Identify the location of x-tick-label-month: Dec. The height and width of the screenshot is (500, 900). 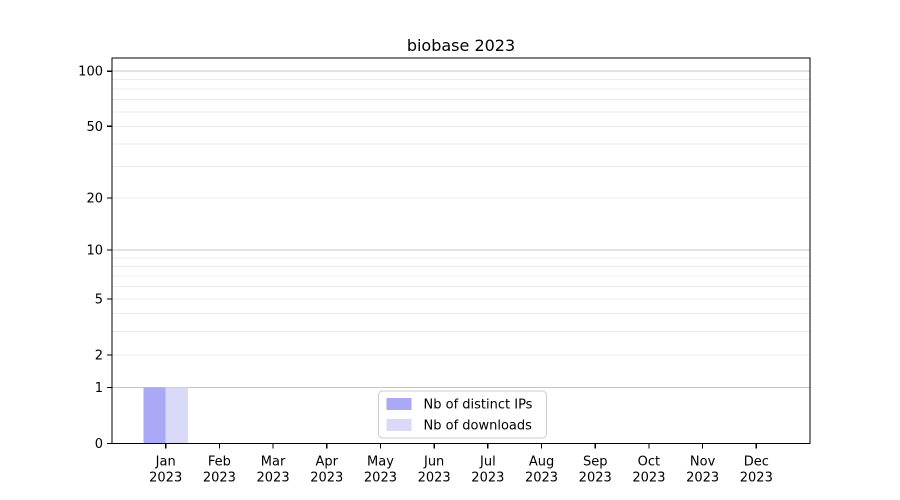
(756, 462).